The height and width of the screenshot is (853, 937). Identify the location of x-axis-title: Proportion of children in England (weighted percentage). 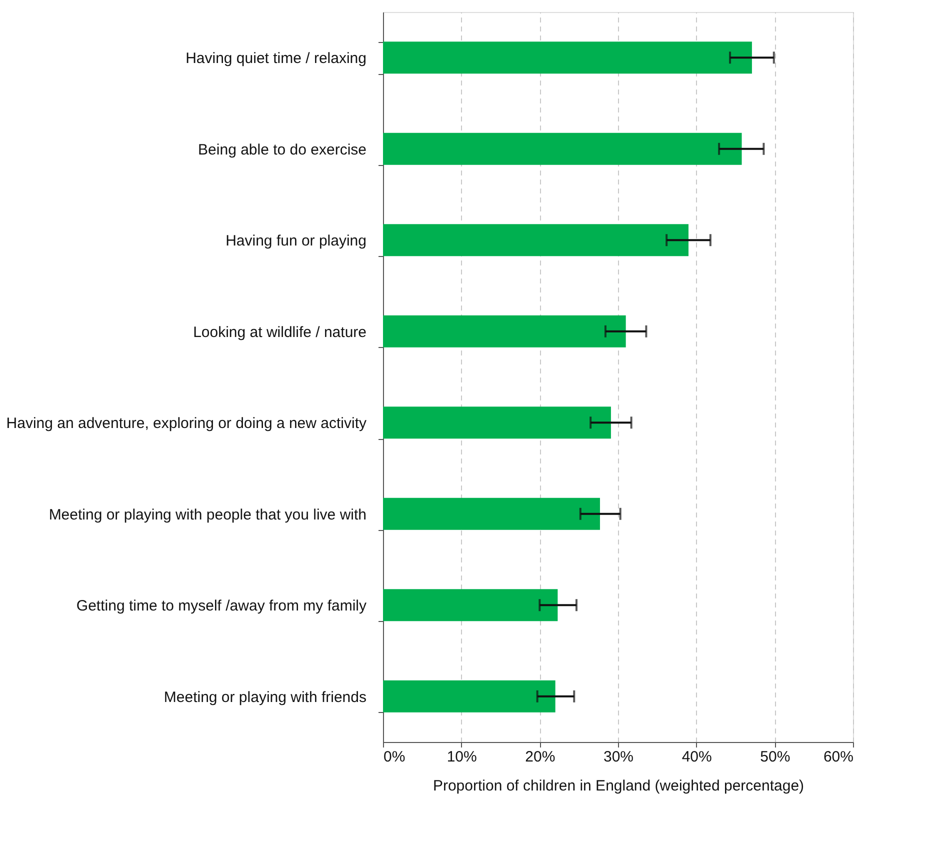
(618, 786).